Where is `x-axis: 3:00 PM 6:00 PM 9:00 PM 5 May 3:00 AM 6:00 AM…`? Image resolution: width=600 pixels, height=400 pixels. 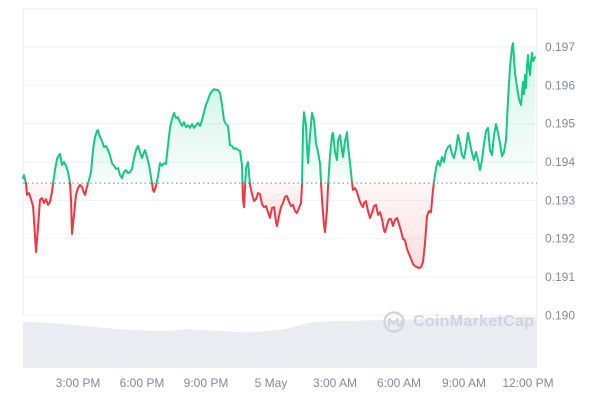
x-axis: 3:00 PM 6:00 PM 9:00 PM 5 May 3:00 AM 6:00 AM… is located at coordinates (305, 383).